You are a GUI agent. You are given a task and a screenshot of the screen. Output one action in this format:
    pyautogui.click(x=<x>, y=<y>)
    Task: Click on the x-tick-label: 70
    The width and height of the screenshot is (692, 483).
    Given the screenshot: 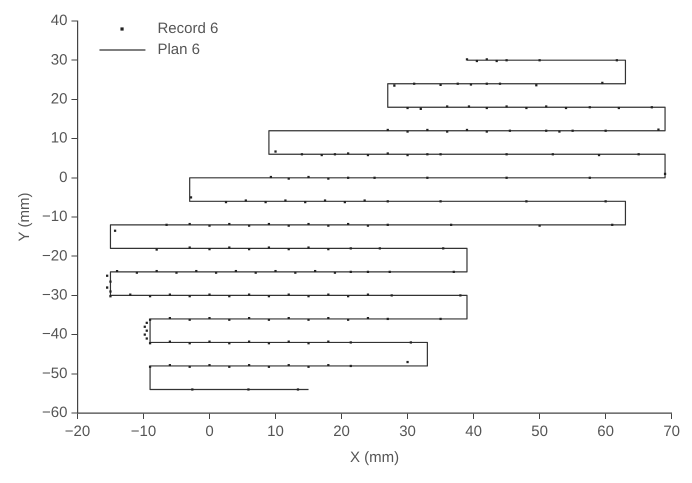 What is the action you would take?
    pyautogui.click(x=671, y=431)
    